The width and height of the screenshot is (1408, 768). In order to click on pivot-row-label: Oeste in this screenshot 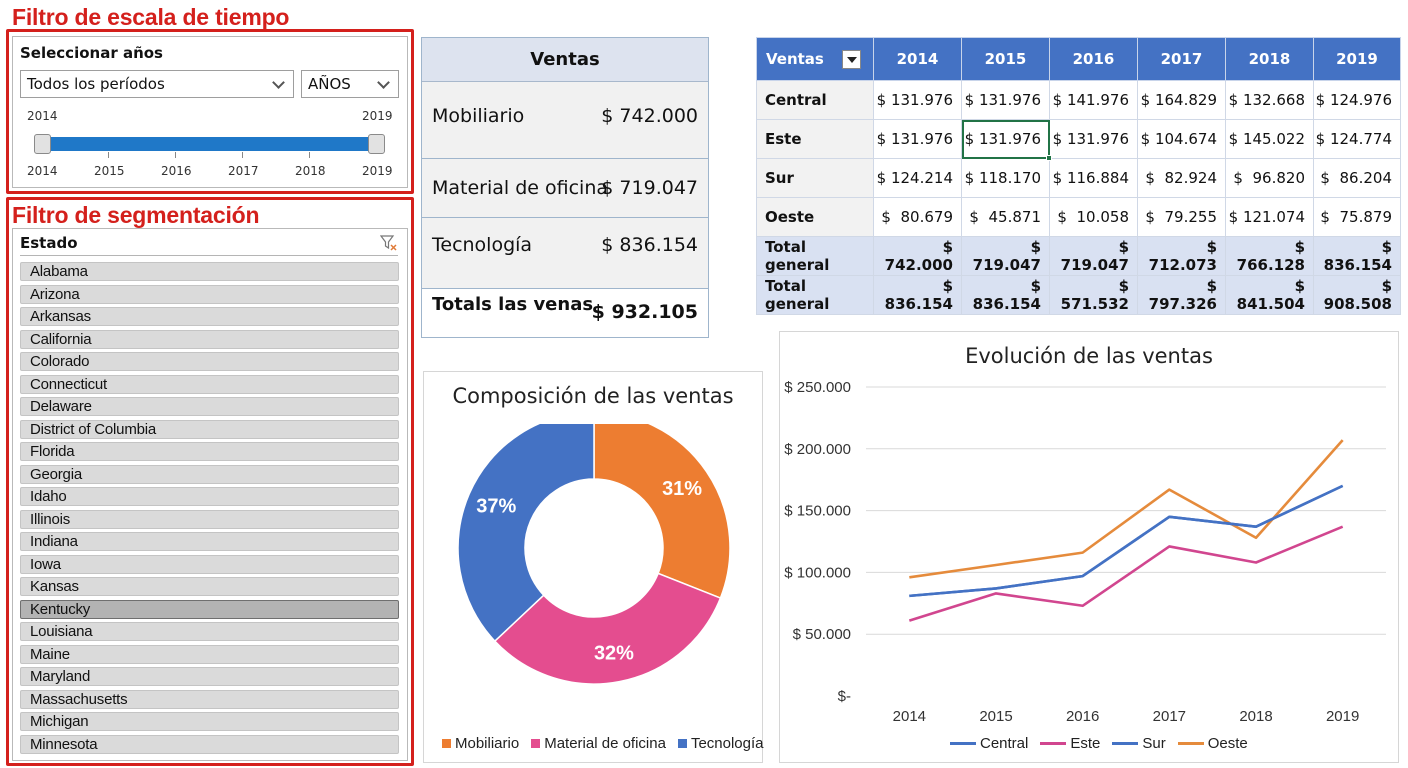, I will do `click(815, 217)`.